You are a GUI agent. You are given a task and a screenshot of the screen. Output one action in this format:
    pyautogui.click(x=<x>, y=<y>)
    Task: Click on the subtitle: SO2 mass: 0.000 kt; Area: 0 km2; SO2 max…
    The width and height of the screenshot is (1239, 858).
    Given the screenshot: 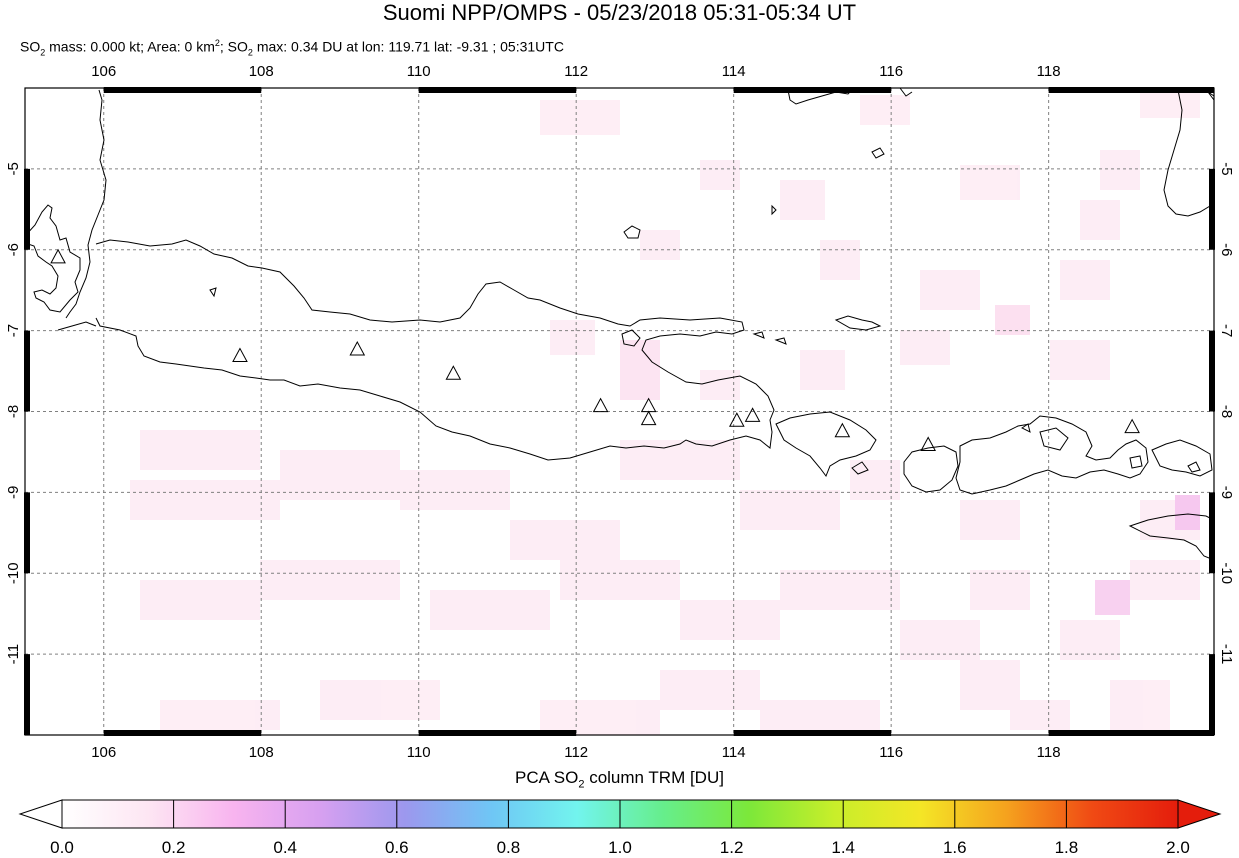 What is the action you would take?
    pyautogui.click(x=292, y=48)
    